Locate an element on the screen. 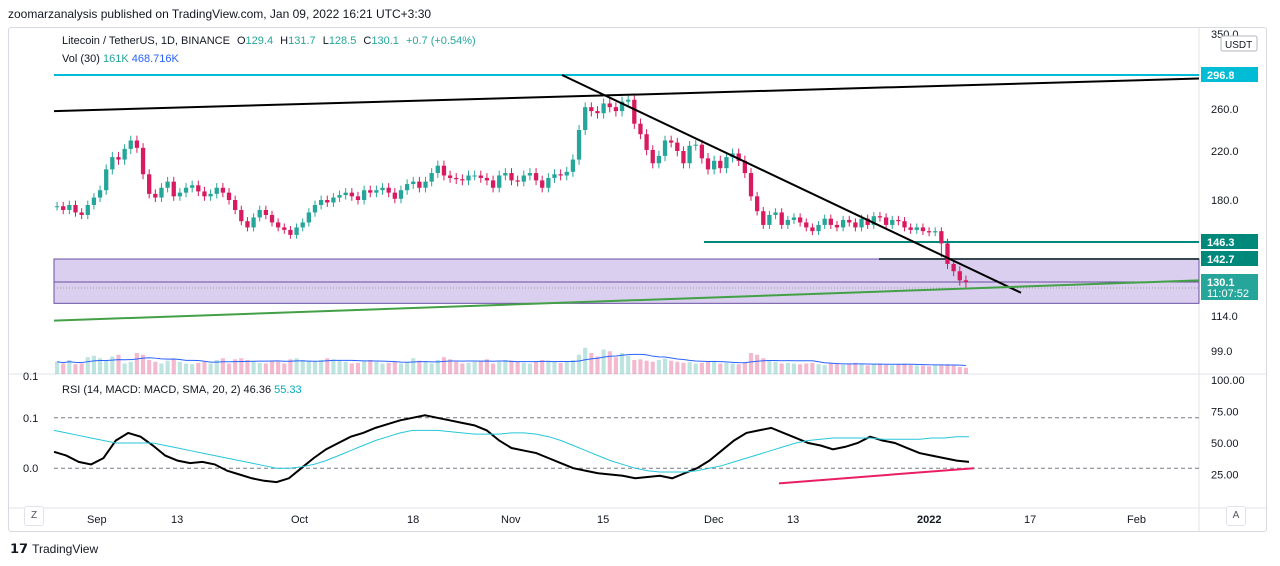  axis-left-button: Z is located at coordinates (34, 516).